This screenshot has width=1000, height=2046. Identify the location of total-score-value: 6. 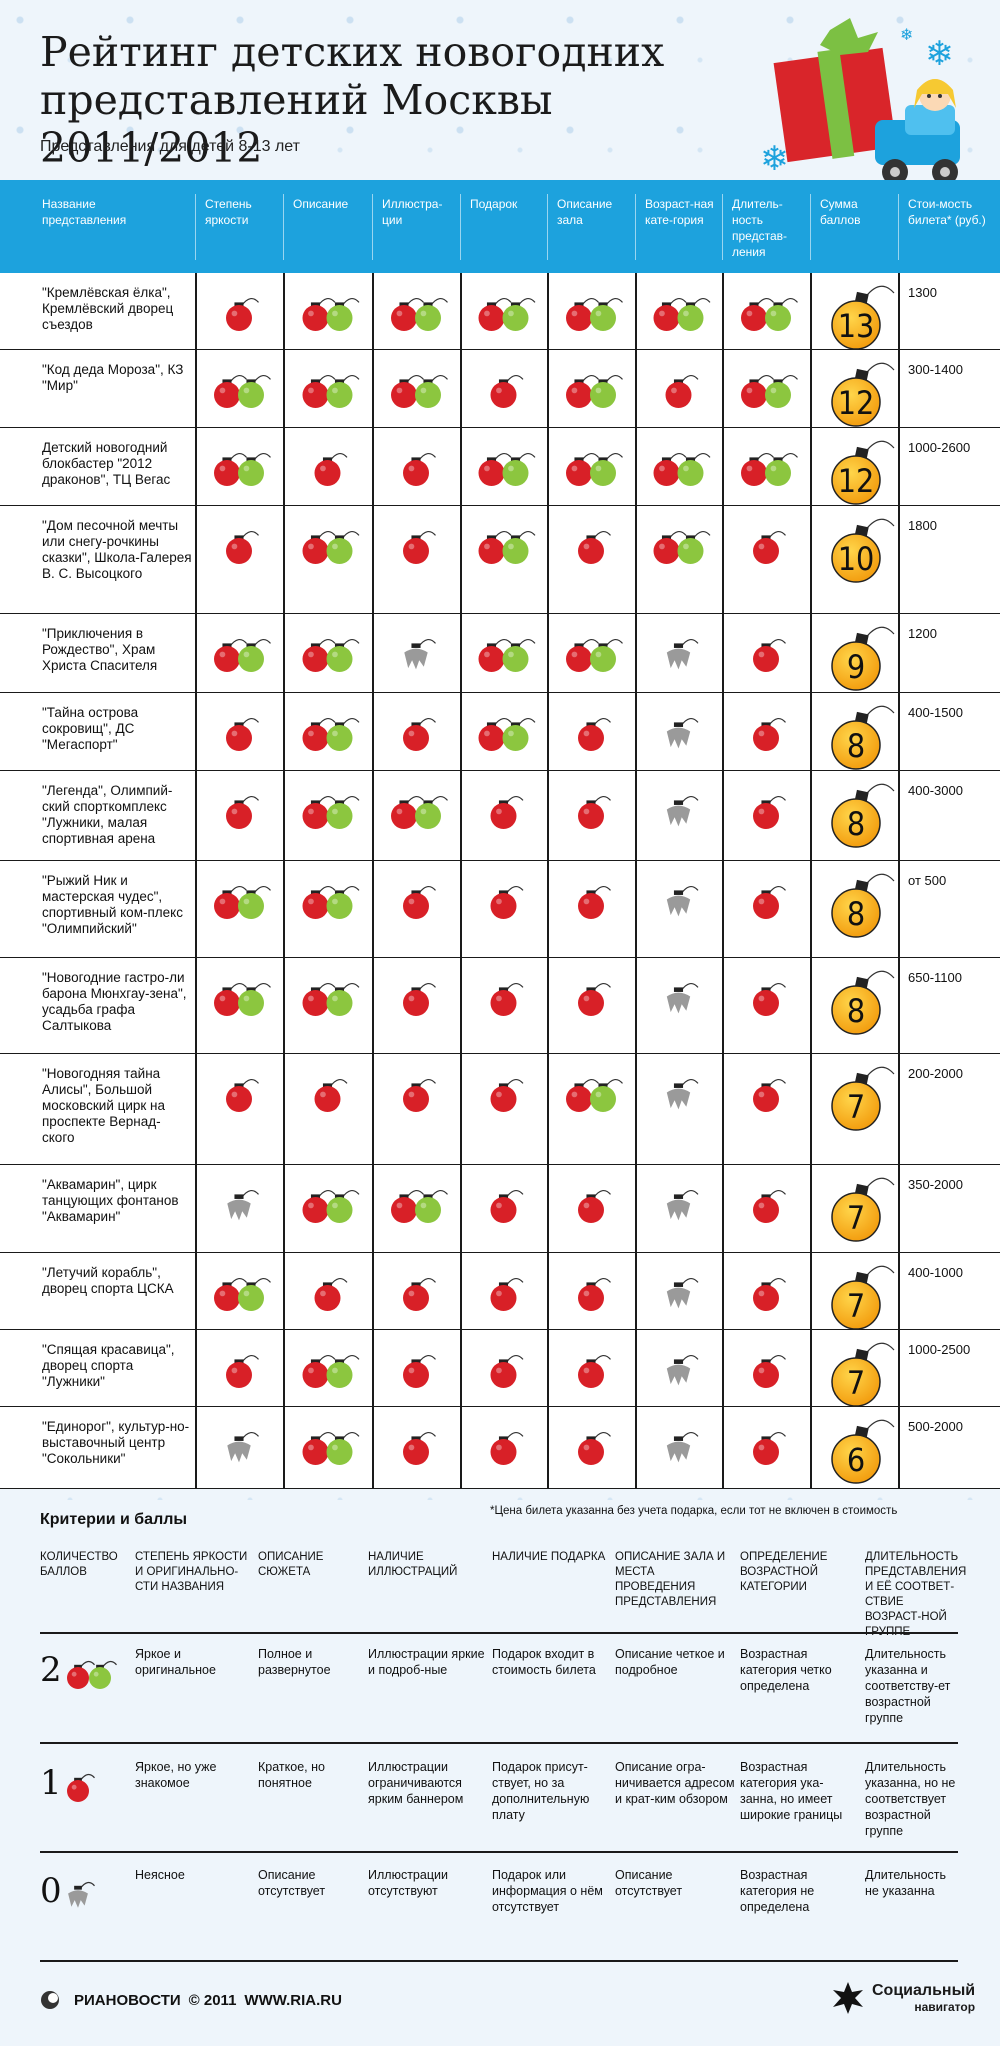
(856, 1460).